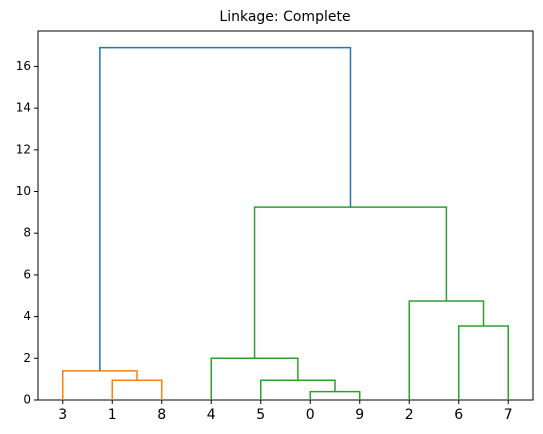 This screenshot has width=543, height=434. What do you see at coordinates (23, 191) in the screenshot?
I see `y-tick-label: 10` at bounding box center [23, 191].